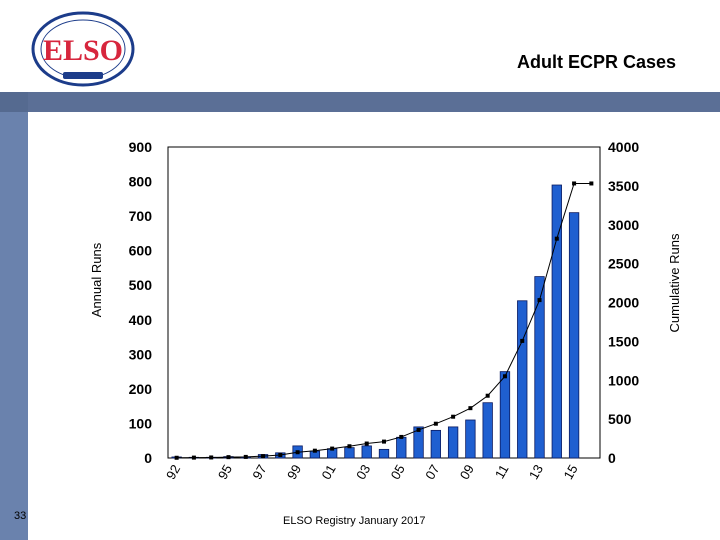 The height and width of the screenshot is (540, 720). Describe the element at coordinates (141, 251) in the screenshot. I see `y-tick-600: 600` at that location.